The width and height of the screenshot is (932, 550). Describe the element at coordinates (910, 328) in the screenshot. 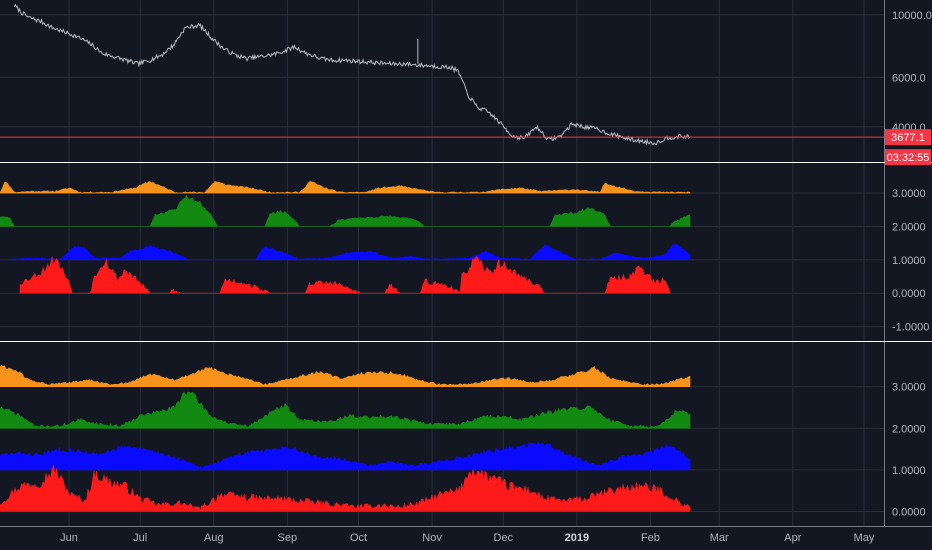

I see `indicator-y-tick-label: -1.0000` at that location.